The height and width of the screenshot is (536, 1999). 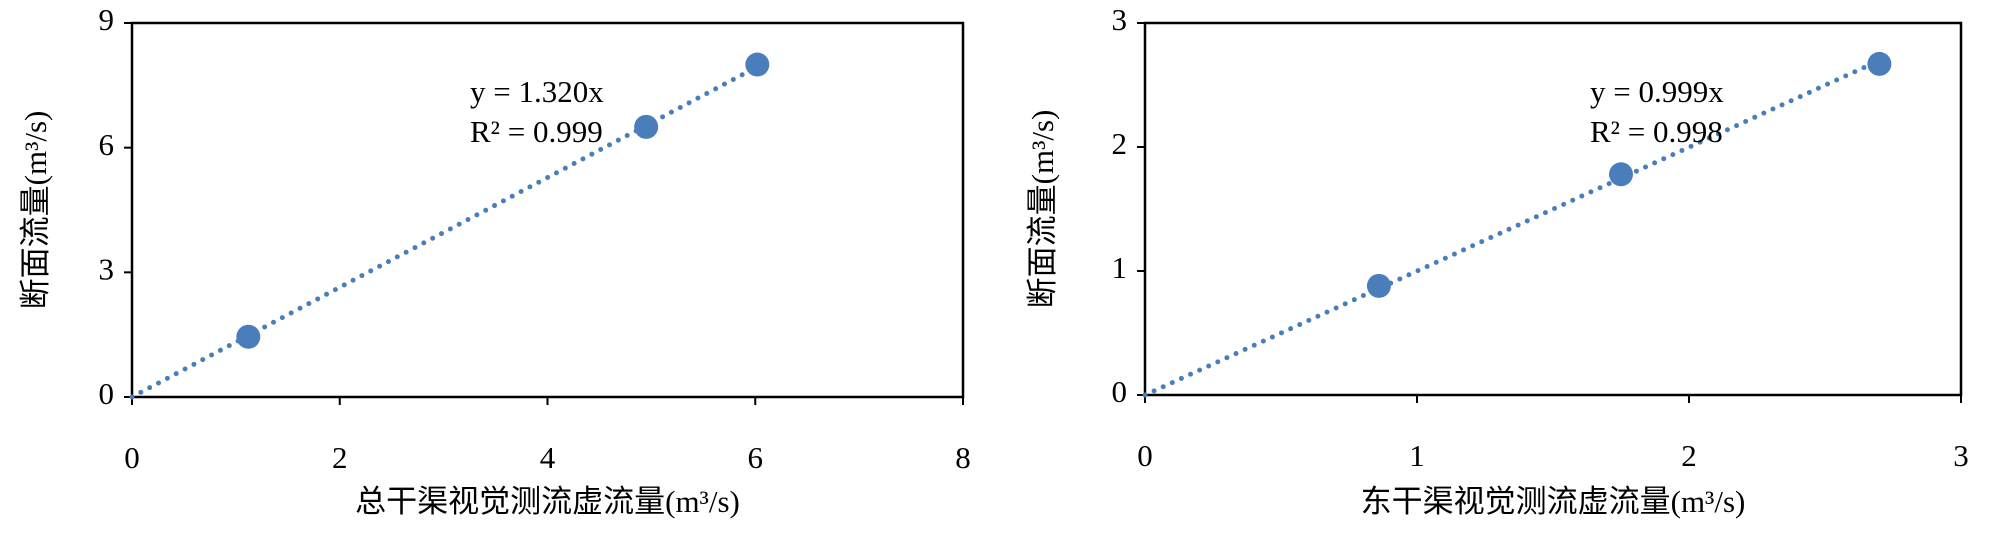 I want to click on trendline-label: y = 0.999x, so click(x=1657, y=91).